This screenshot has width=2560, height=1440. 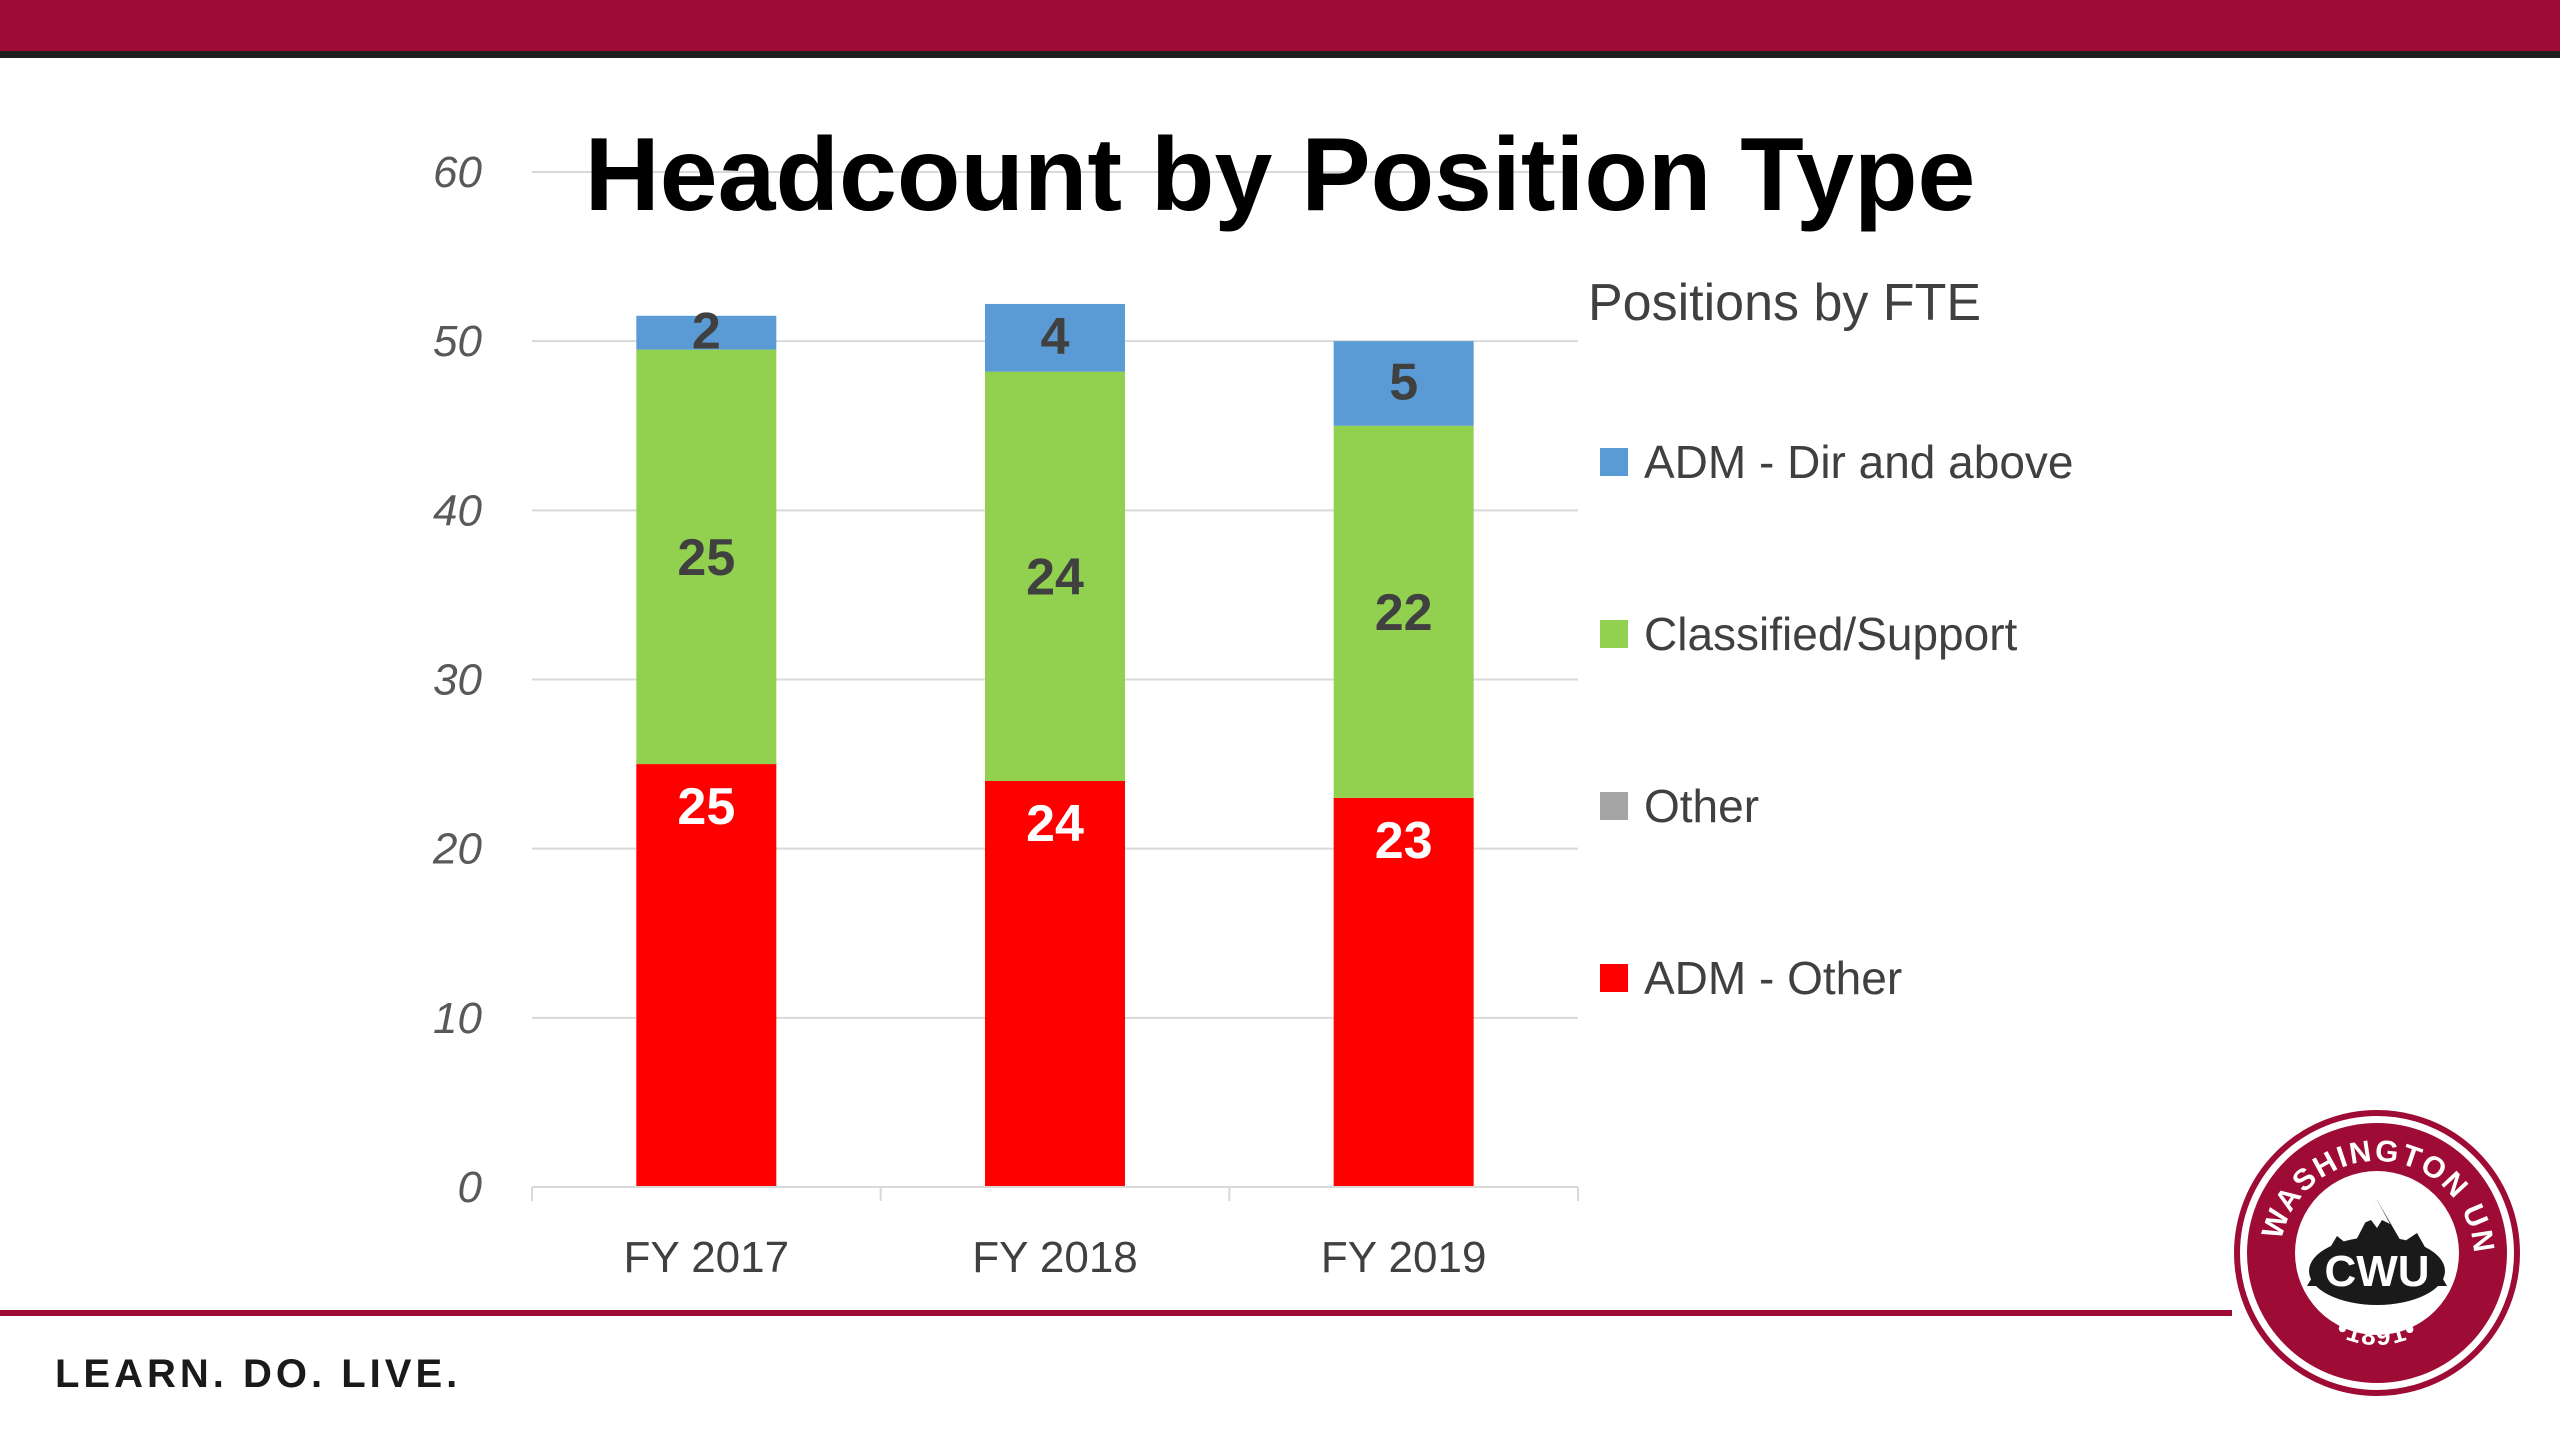 I want to click on legend-item-label: Classified/Support, so click(x=1831, y=634).